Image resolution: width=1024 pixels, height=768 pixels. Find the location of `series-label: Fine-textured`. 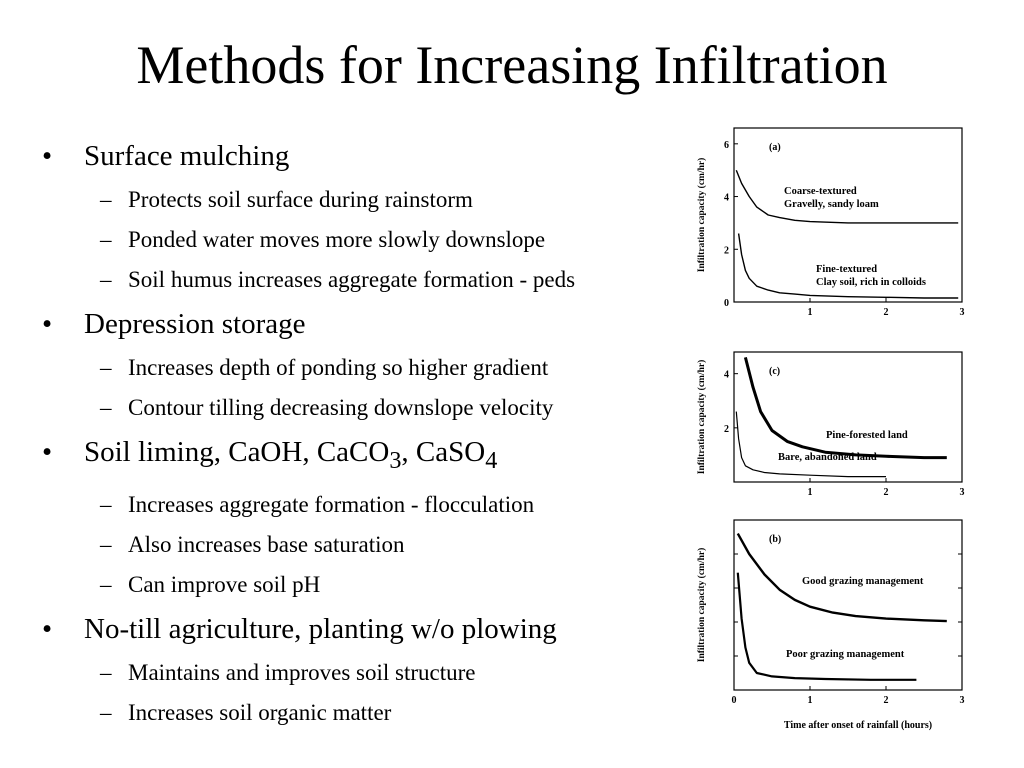

series-label: Fine-textured is located at coordinates (846, 269).